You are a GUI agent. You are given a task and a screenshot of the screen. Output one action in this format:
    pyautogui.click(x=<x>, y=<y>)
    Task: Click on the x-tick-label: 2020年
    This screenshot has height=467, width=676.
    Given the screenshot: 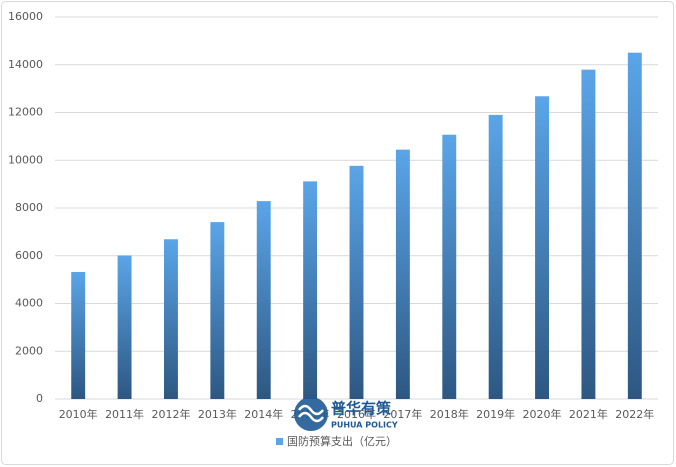 What is the action you would take?
    pyautogui.click(x=542, y=414)
    